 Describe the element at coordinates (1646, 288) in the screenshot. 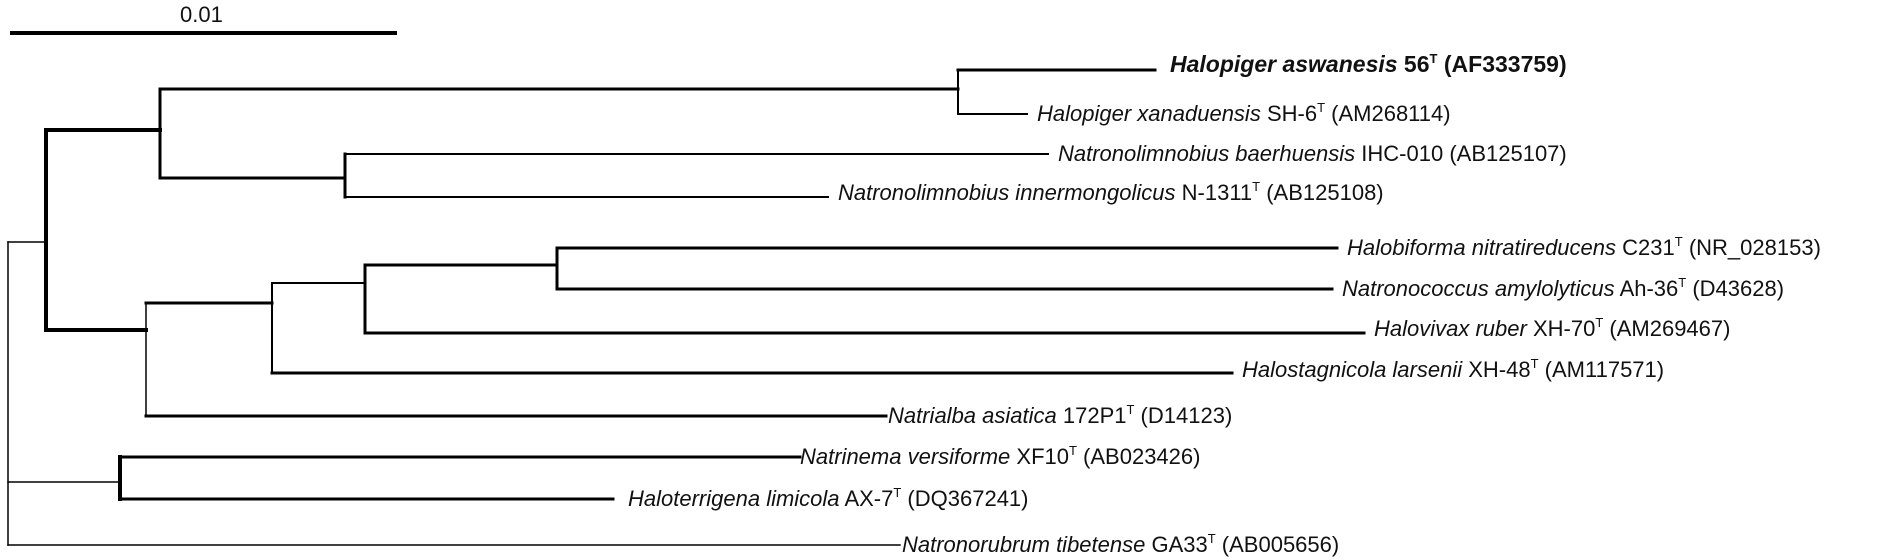

I see `taxon-strain: Ah-36` at that location.